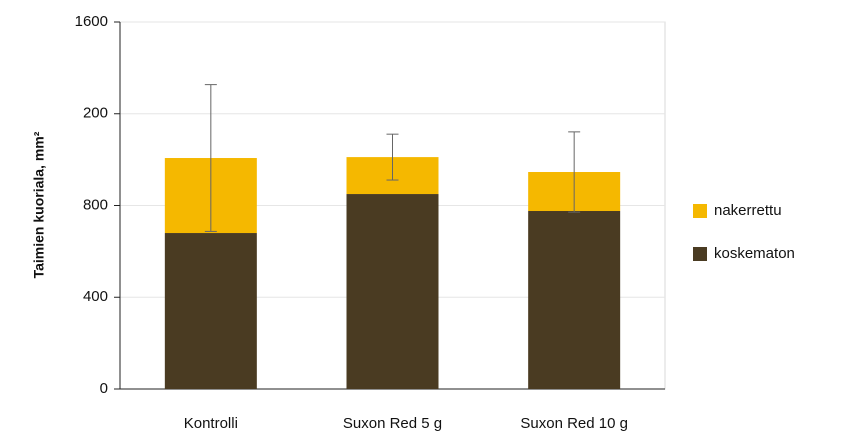  I want to click on y-tick-label: 0, so click(104, 388).